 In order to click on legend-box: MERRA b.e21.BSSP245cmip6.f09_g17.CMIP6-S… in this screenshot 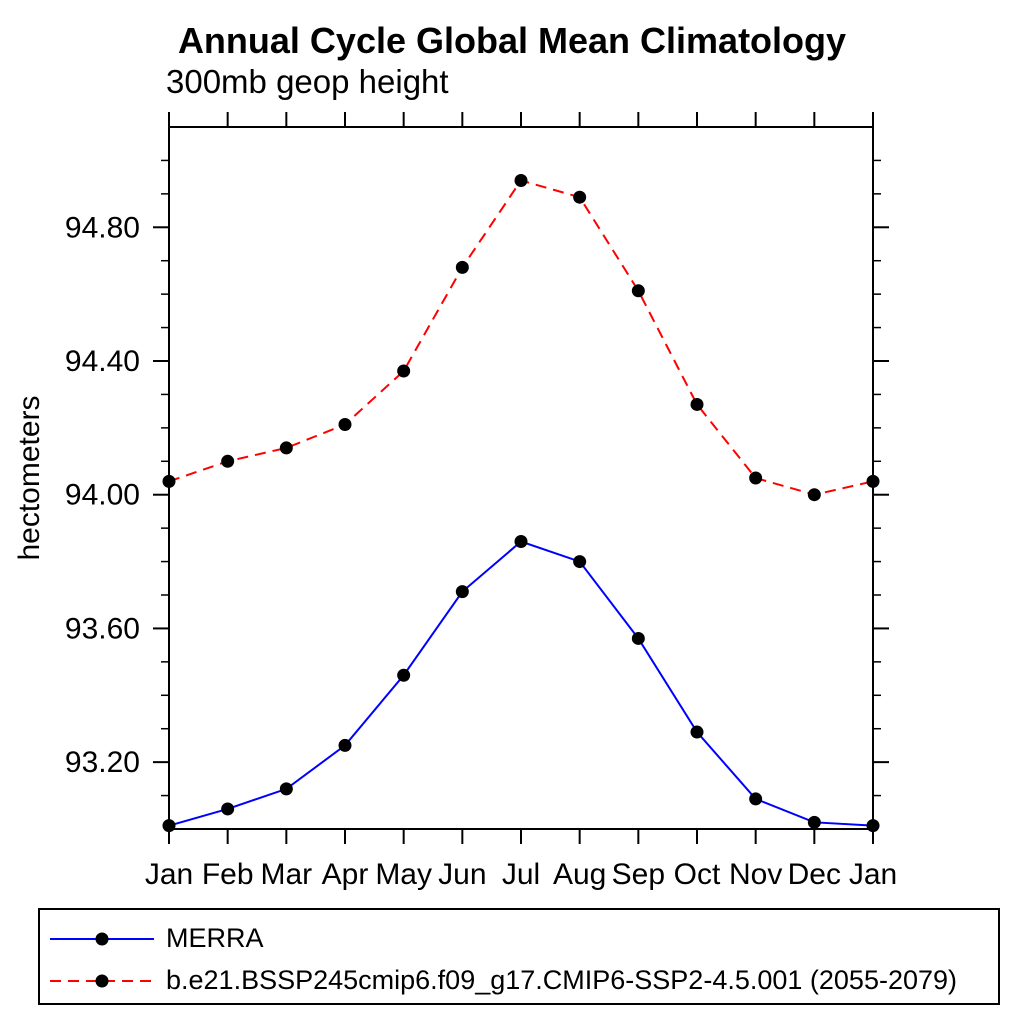, I will do `click(519, 956)`.